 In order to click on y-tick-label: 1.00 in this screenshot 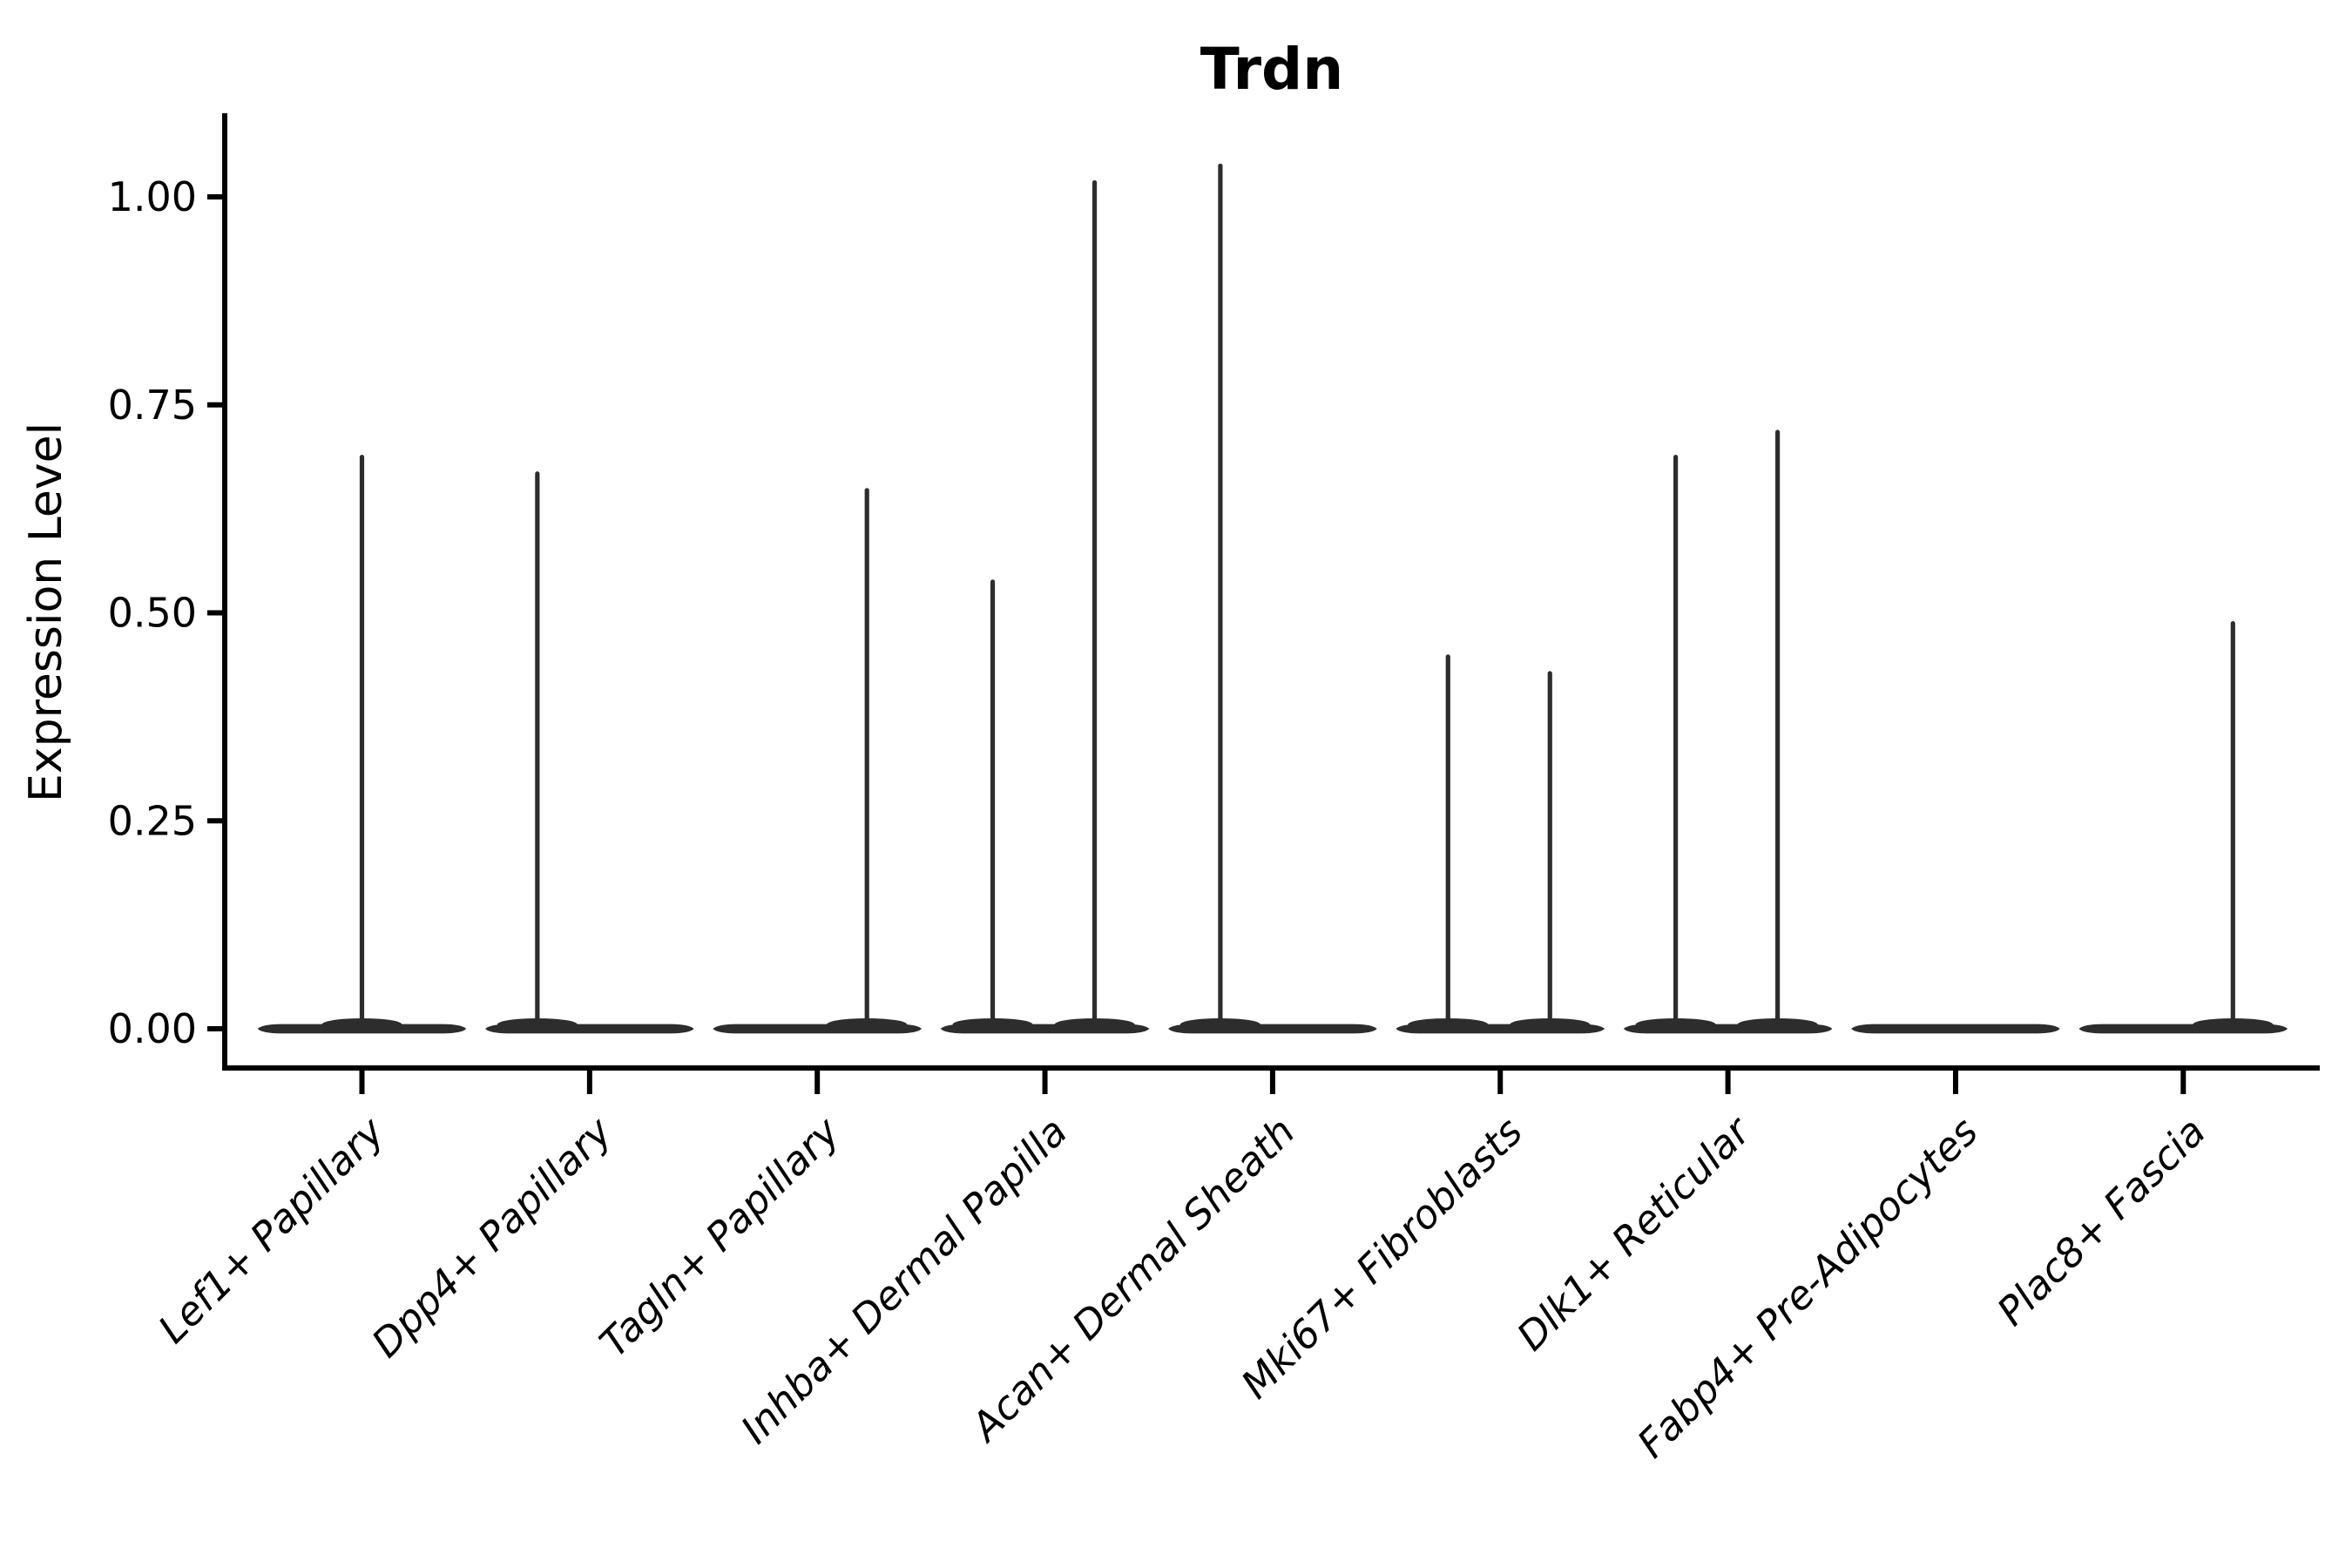, I will do `click(152, 196)`.